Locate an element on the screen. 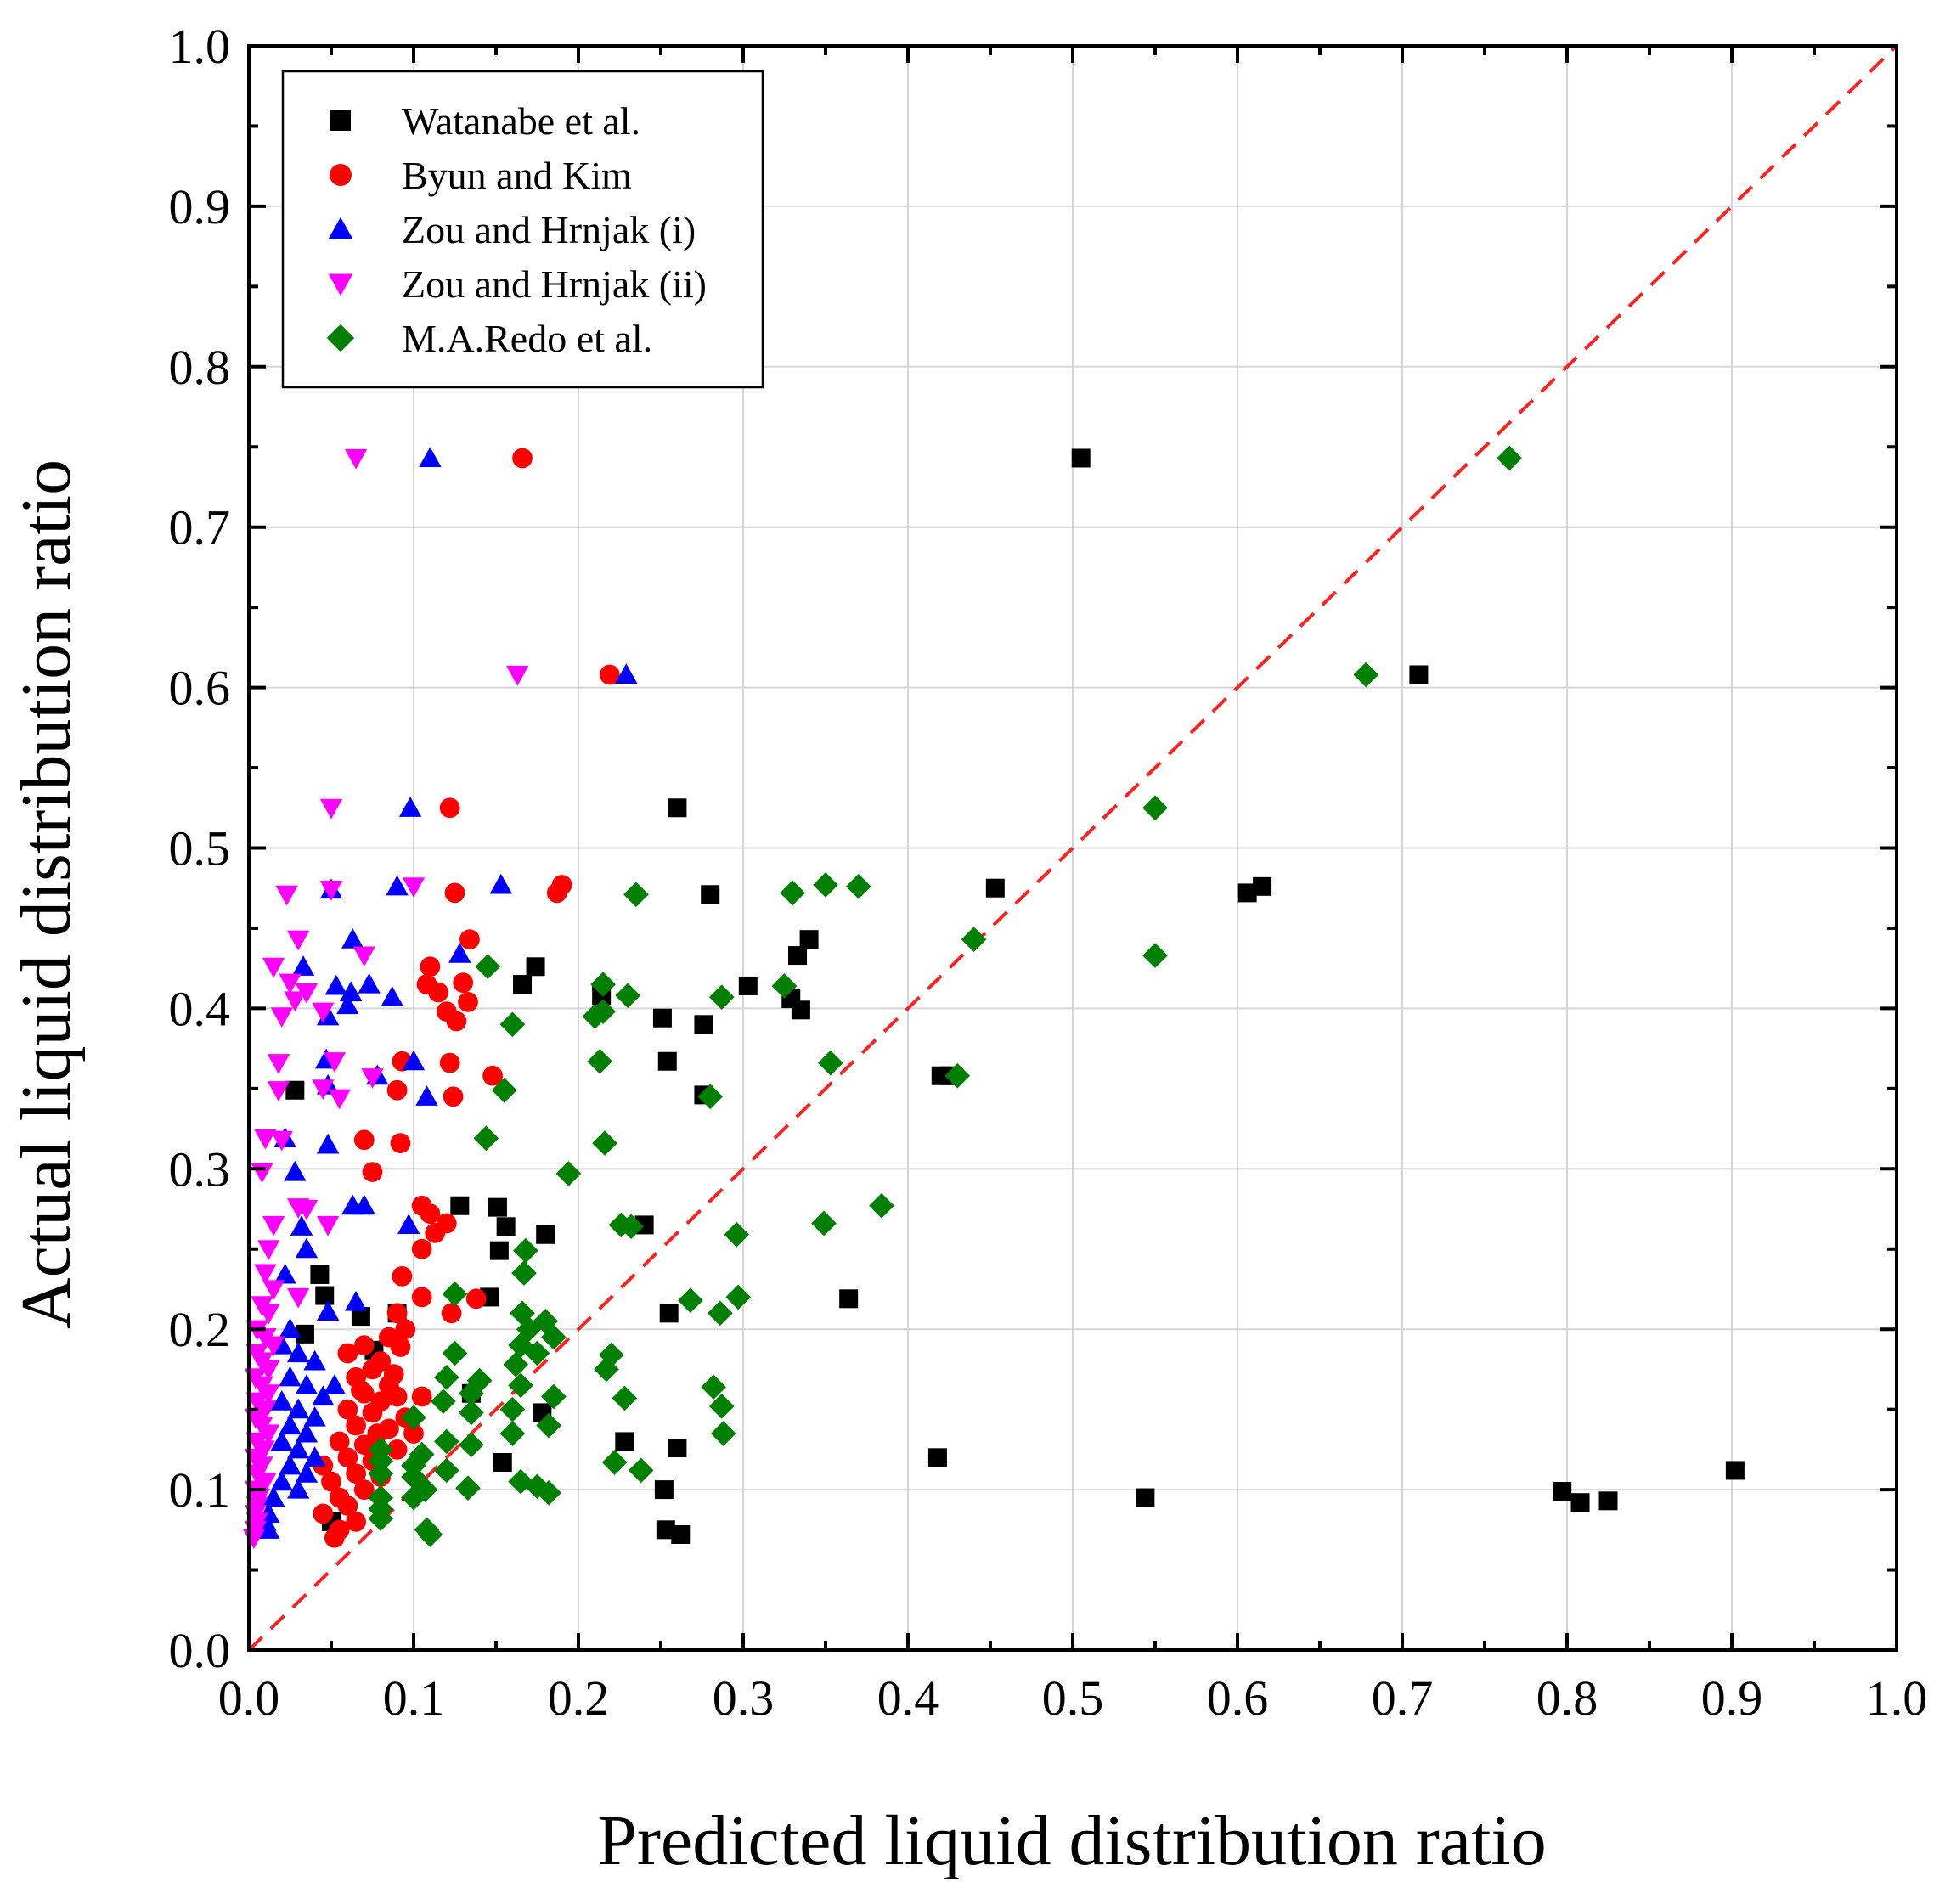 Image resolution: width=1945 pixels, height=1904 pixels. y-tick-label: 0.7 is located at coordinates (200, 527).